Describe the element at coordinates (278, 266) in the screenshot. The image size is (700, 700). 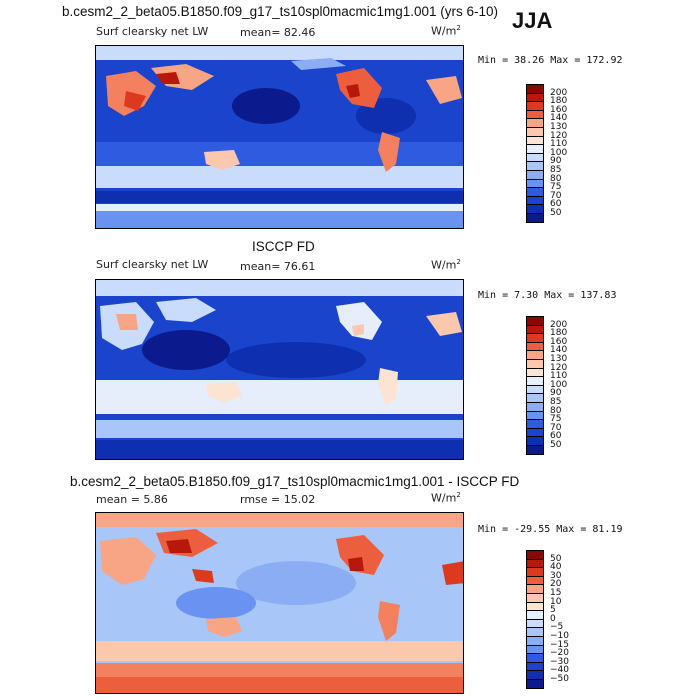
I see `panel2-mean: mean= 76.61` at that location.